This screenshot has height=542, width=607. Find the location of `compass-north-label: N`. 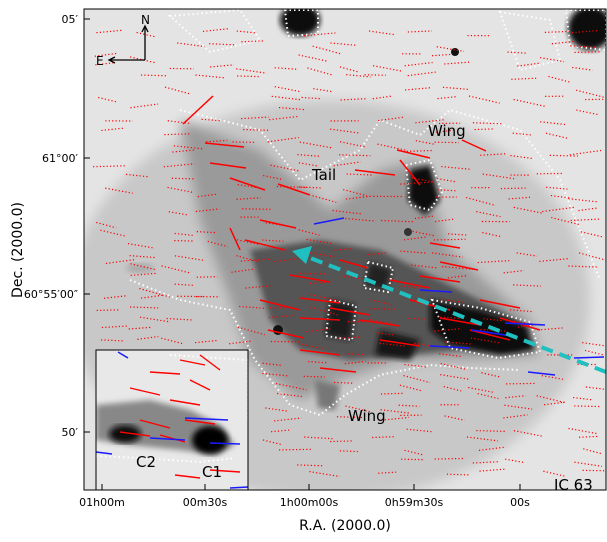

compass-north-label: N is located at coordinates (145, 20).